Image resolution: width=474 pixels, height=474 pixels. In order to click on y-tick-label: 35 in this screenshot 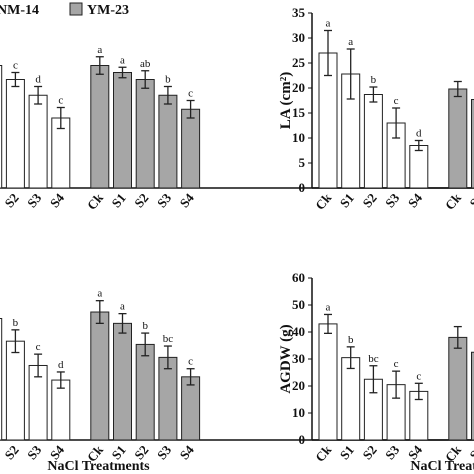, I will do `click(299, 12)`.